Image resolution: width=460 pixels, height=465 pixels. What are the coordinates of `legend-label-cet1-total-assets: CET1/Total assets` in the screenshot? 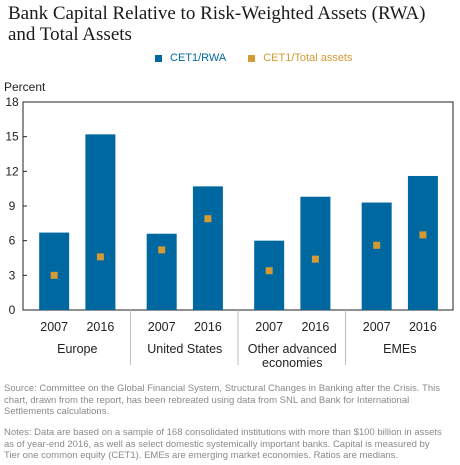 It's located at (308, 58).